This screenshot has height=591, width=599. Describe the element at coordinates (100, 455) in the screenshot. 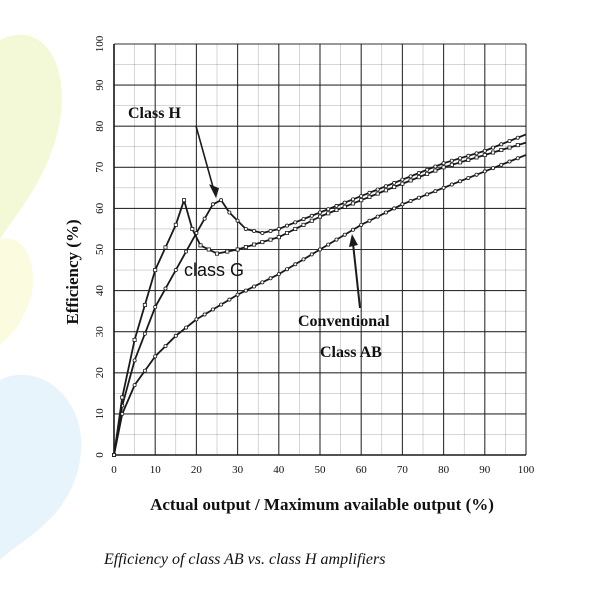

I see `y-tick-label: 0` at that location.